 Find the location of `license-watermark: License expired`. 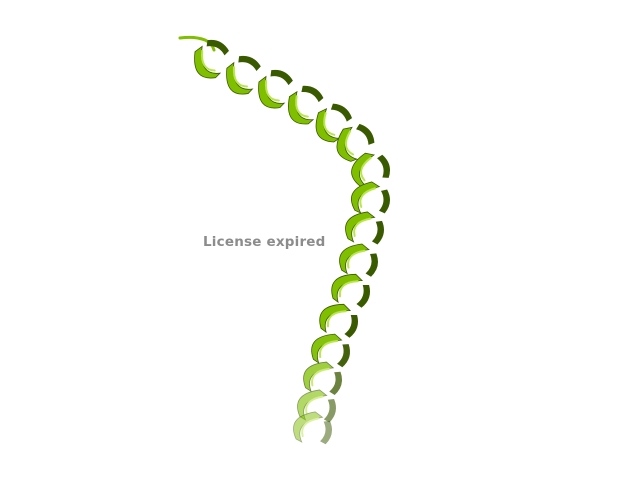

license-watermark: License expired is located at coordinates (264, 242).